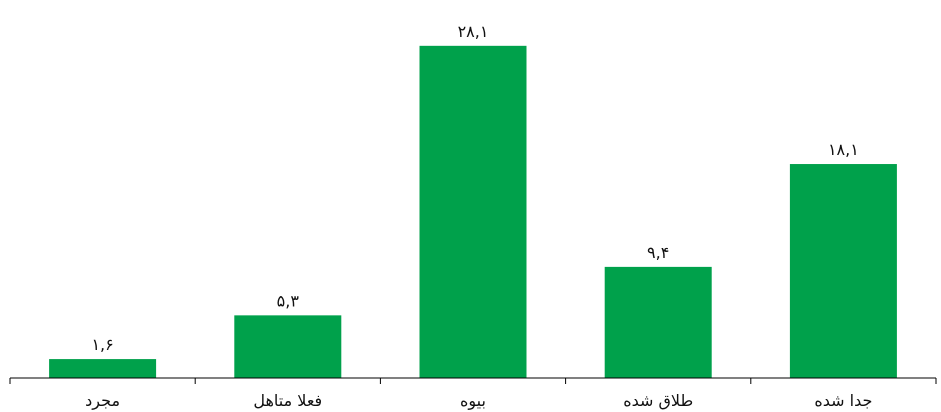 Image resolution: width=941 pixels, height=412 pixels. Describe the element at coordinates (843, 400) in the screenshot. I see `category-label: جدا شده` at that location.